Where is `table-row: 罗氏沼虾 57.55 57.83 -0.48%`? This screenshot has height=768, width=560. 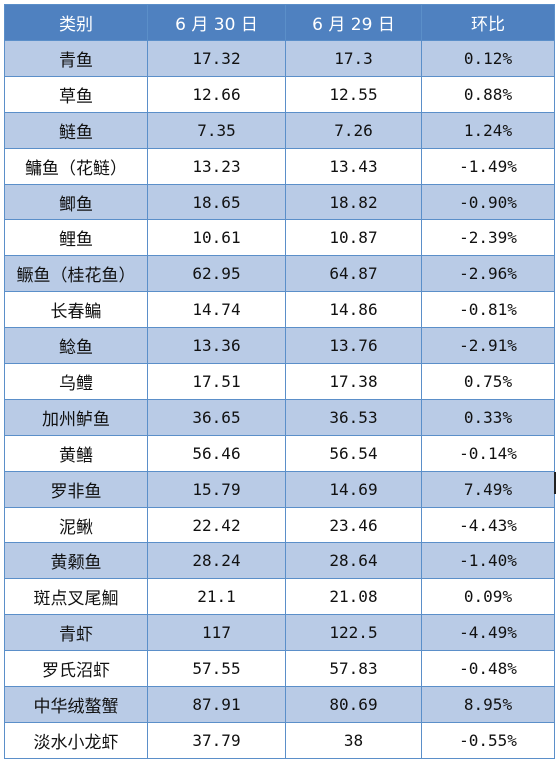
table-row: 罗氏沼虾 57.55 57.83 -0.48% is located at coordinates (279, 669).